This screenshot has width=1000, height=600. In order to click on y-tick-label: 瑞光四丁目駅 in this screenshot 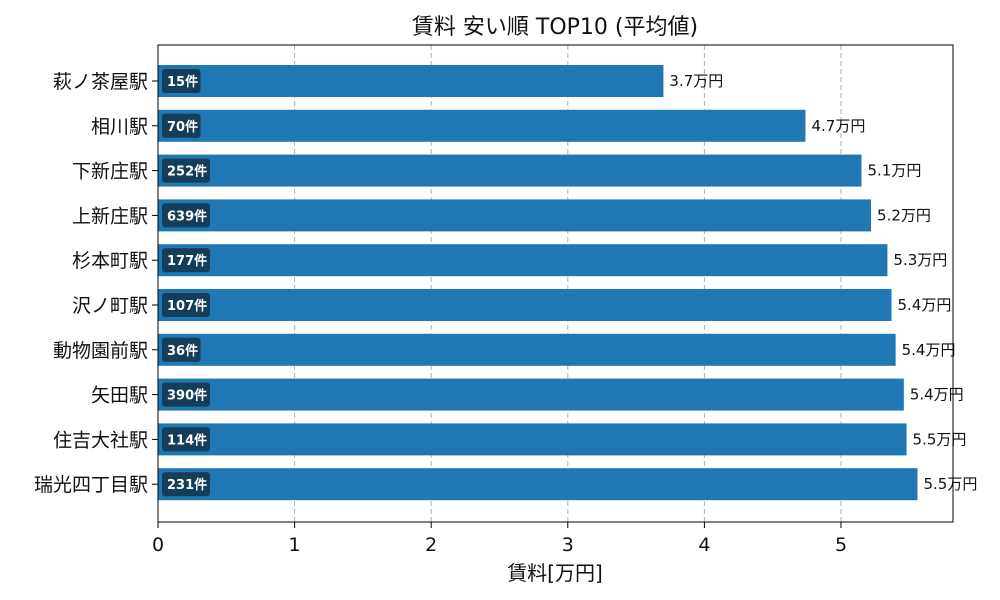, I will do `click(91, 485)`.